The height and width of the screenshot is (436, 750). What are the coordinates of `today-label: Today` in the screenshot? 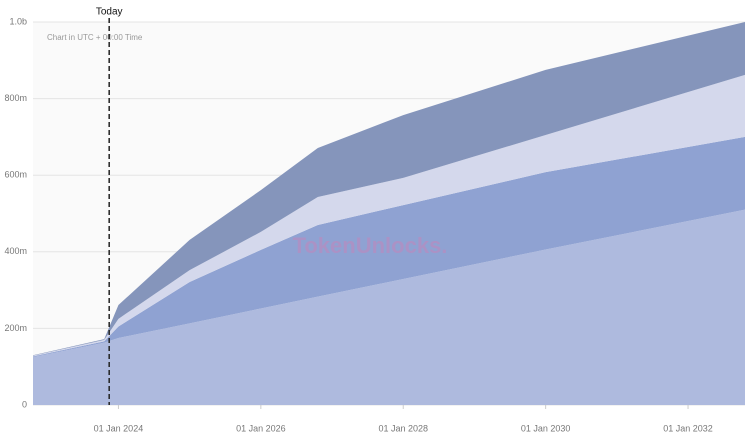 It's located at (109, 12).